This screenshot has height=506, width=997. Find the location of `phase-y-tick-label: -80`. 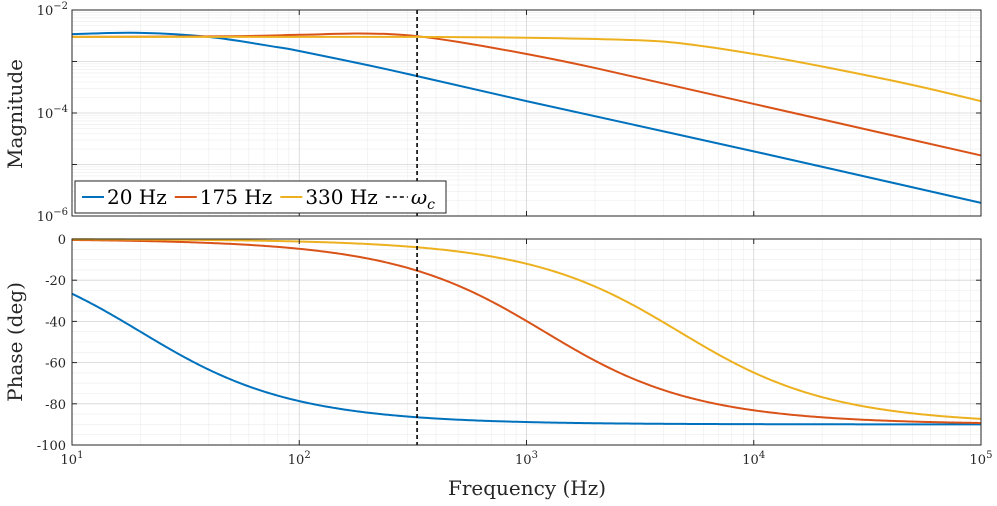

phase-y-tick-label: -80 is located at coordinates (55, 405).